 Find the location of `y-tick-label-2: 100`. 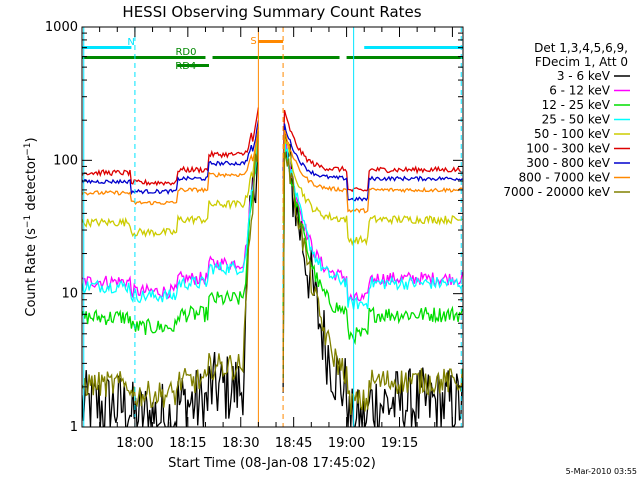

y-tick-label-2: 100 is located at coordinates (65, 160).